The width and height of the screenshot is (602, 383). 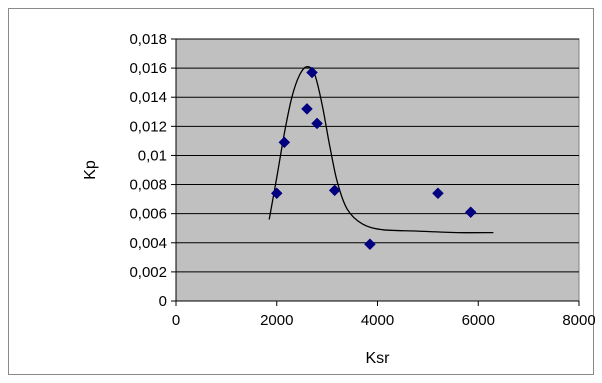 I want to click on y-tick-label: 0,006, so click(x=148, y=214).